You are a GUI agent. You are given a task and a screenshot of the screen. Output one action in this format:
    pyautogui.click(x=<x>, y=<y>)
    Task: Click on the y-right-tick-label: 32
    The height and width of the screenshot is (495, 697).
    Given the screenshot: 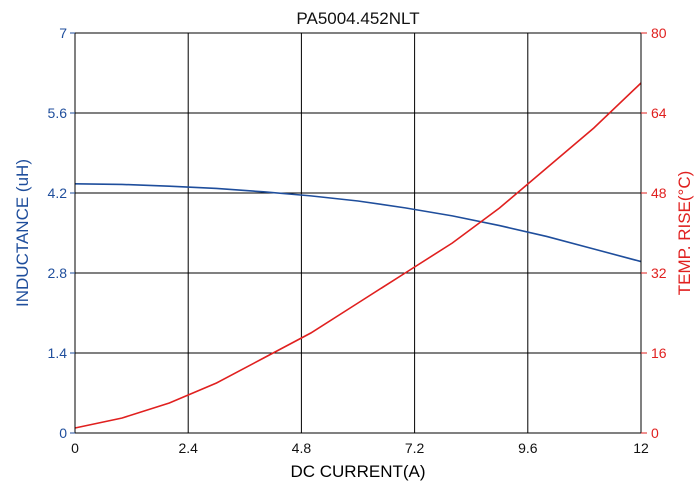 What is the action you would take?
    pyautogui.click(x=659, y=273)
    